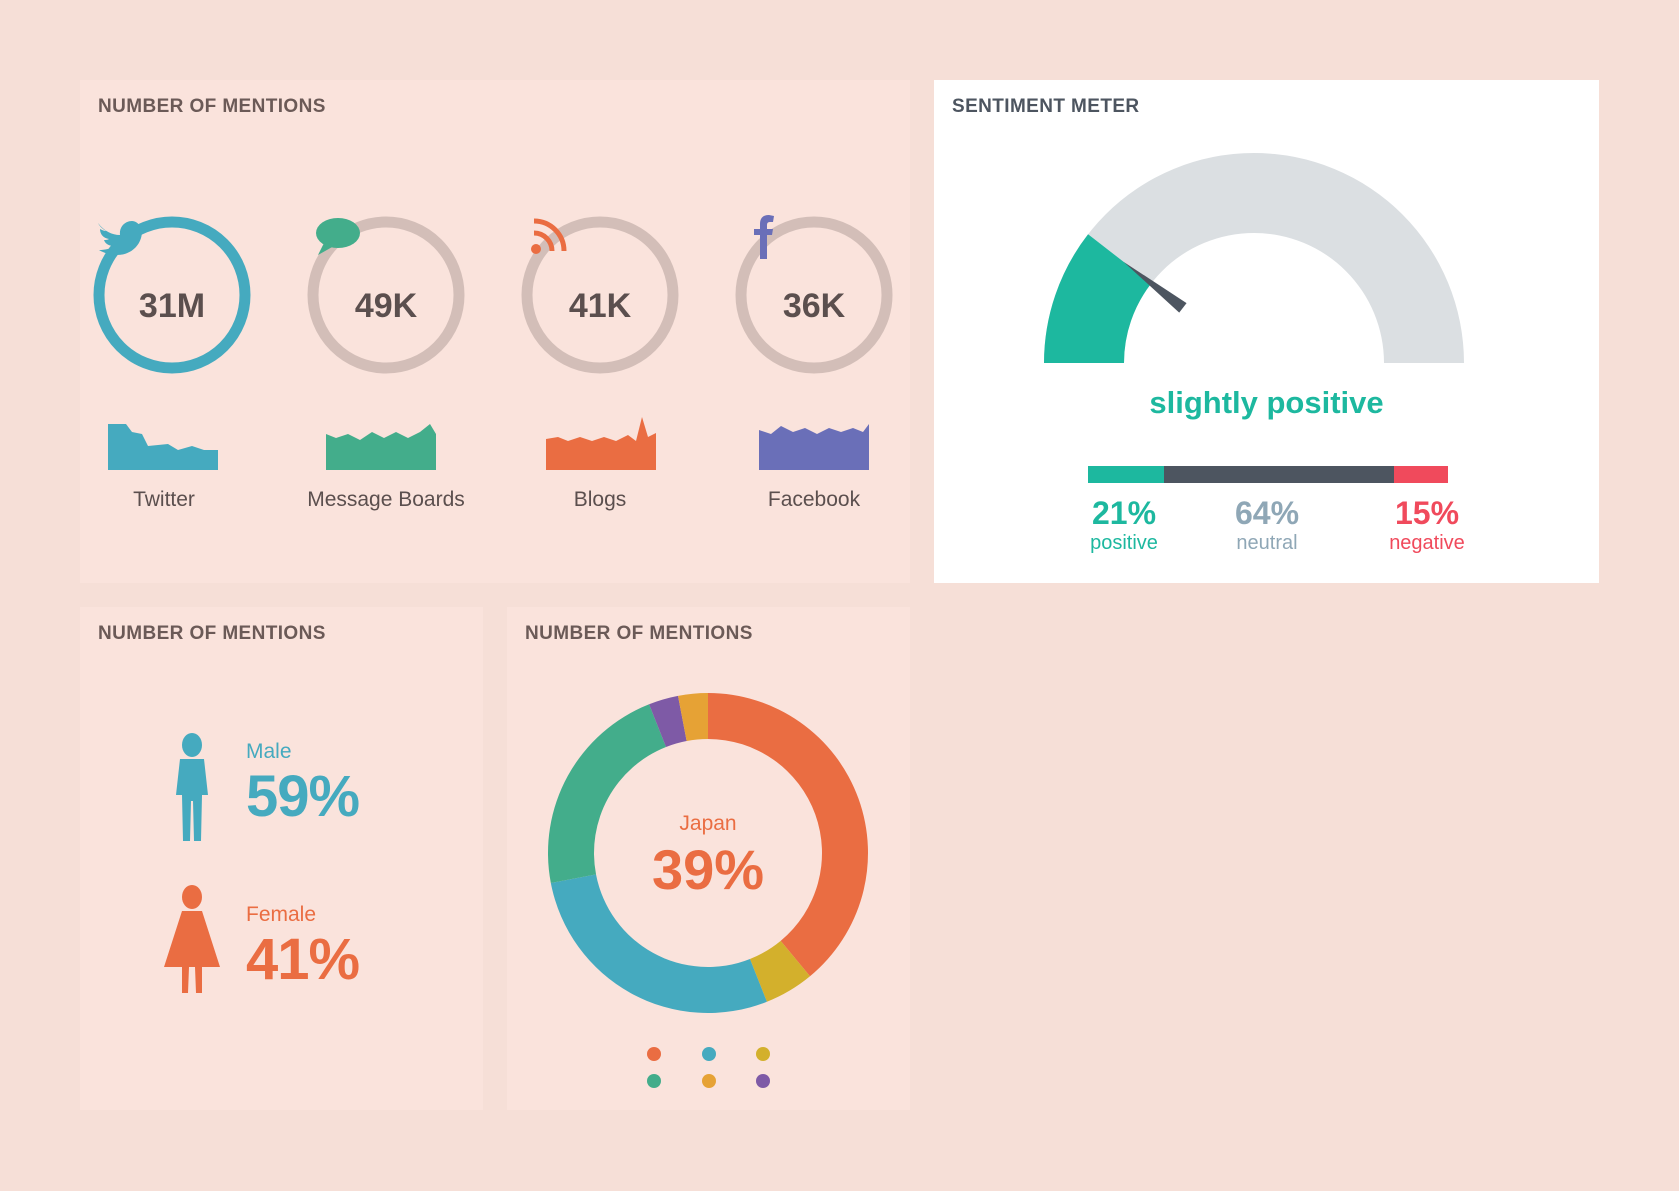  What do you see at coordinates (549, 236) in the screenshot?
I see `rss-icon` at bounding box center [549, 236].